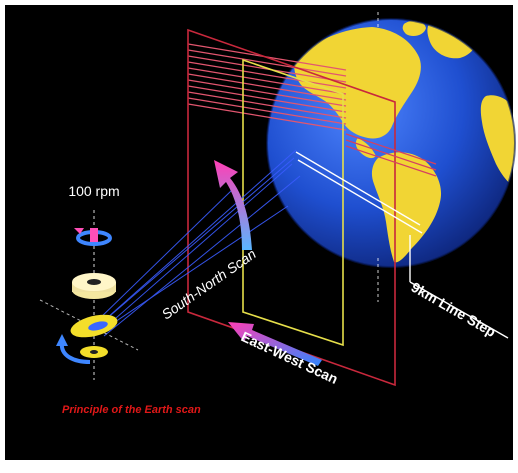  What do you see at coordinates (275, 344) in the screenshot?
I see `east-west-arrow` at bounding box center [275, 344].